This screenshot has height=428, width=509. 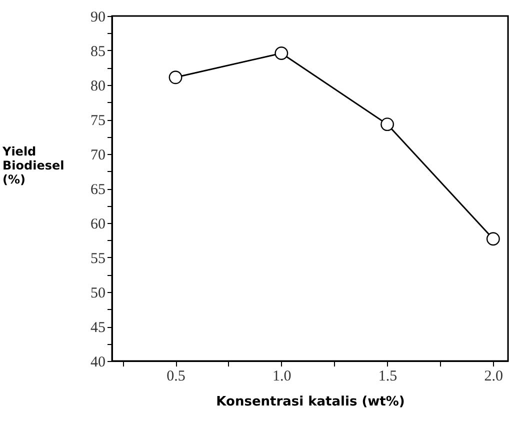 I want to click on x-tick-label: 2.0, so click(x=494, y=376).